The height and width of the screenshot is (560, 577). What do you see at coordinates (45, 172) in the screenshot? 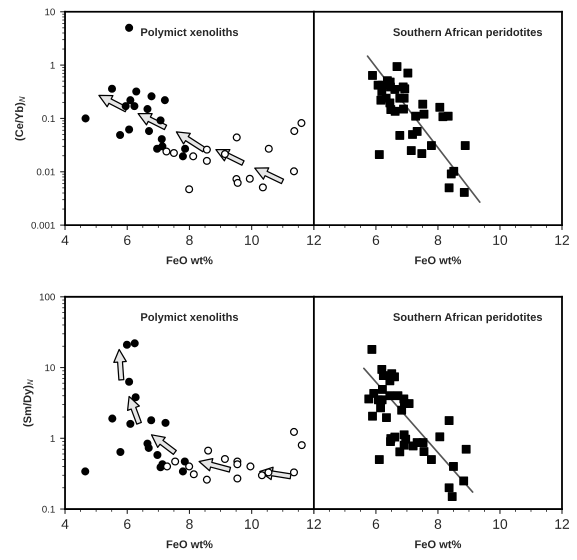
I see `y-tick-label: 0.01` at bounding box center [45, 172].